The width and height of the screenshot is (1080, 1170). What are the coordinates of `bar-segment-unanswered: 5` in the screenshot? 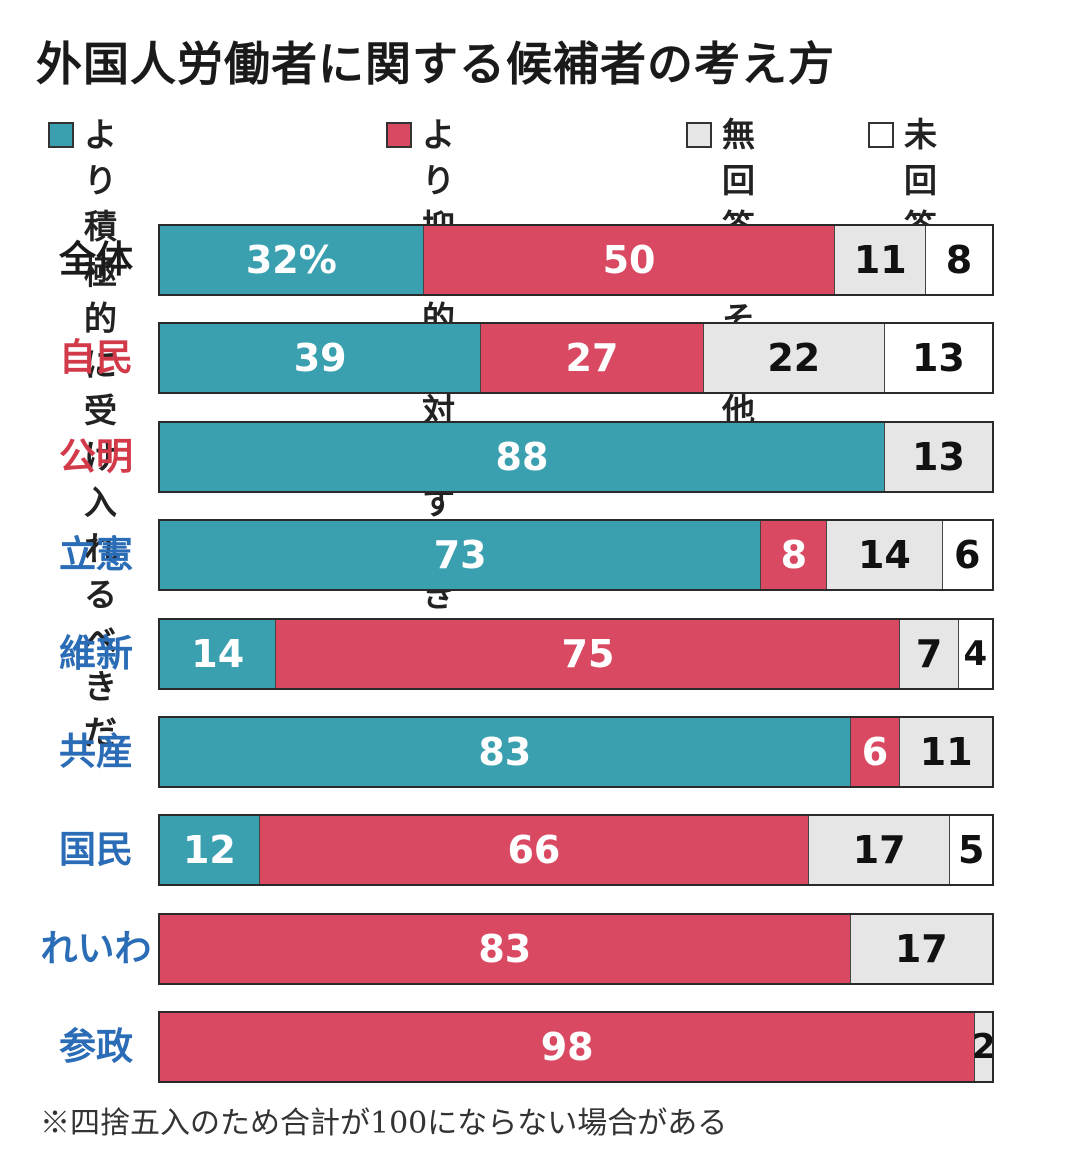 It's located at (971, 850).